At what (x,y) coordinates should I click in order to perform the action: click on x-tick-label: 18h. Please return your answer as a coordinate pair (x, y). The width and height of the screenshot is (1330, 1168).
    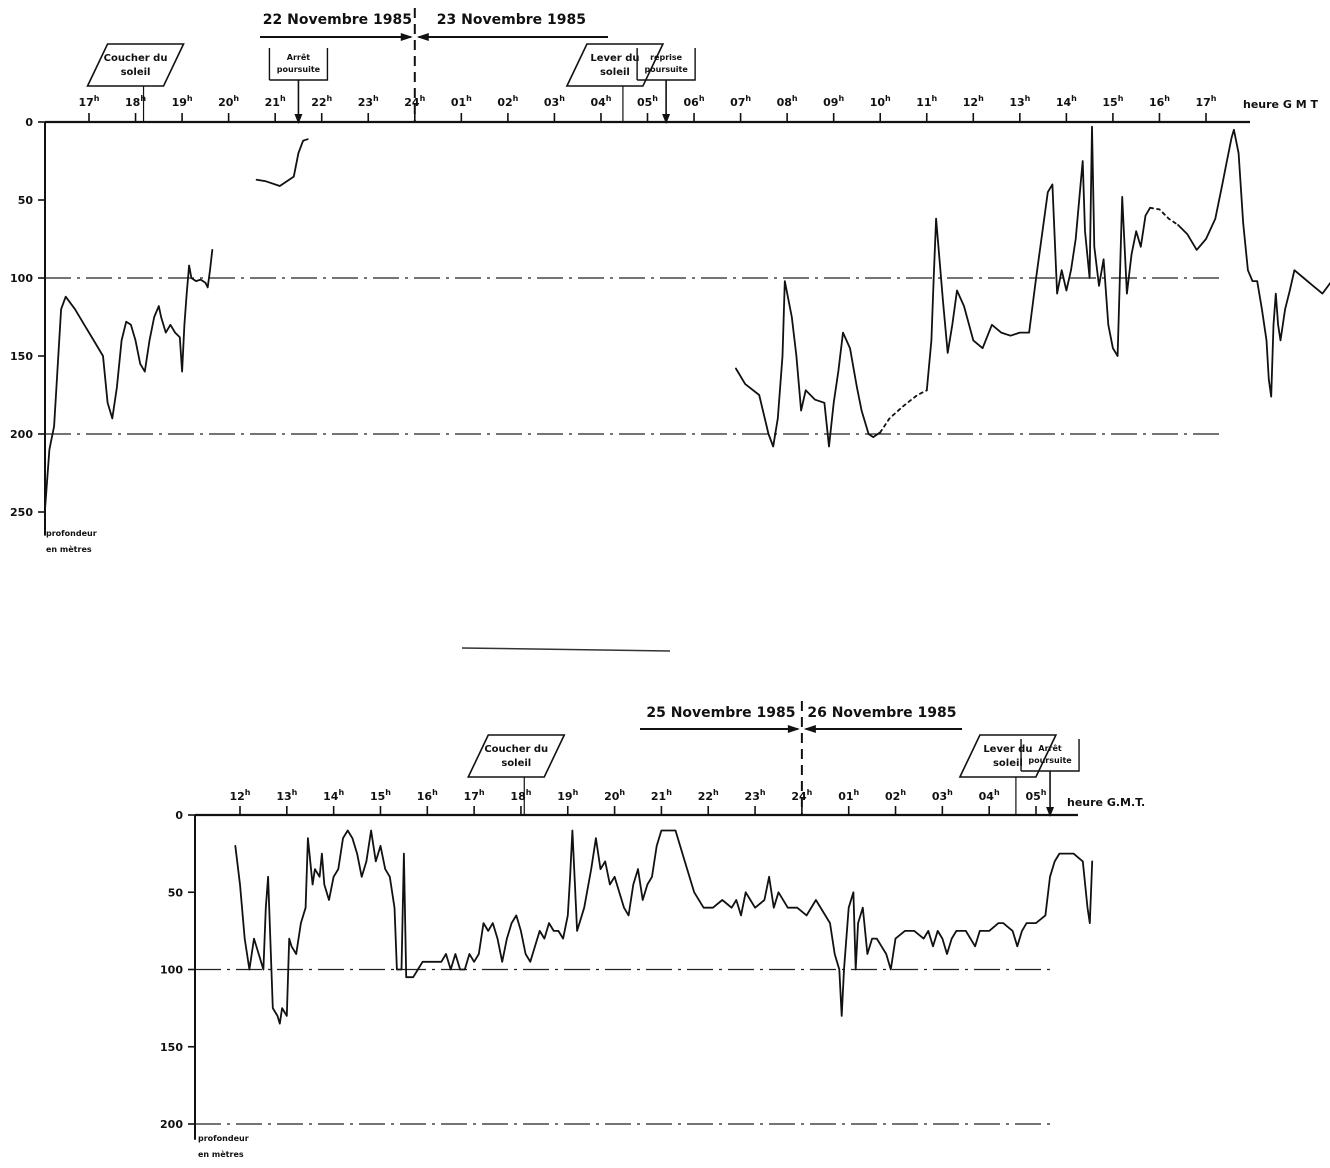
    Looking at the image, I should click on (520, 795).